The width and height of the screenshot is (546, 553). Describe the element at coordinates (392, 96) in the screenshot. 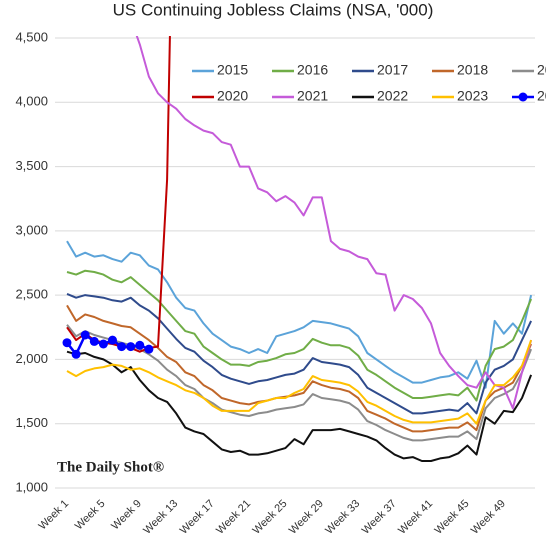

I see `legend-label: 2022` at that location.